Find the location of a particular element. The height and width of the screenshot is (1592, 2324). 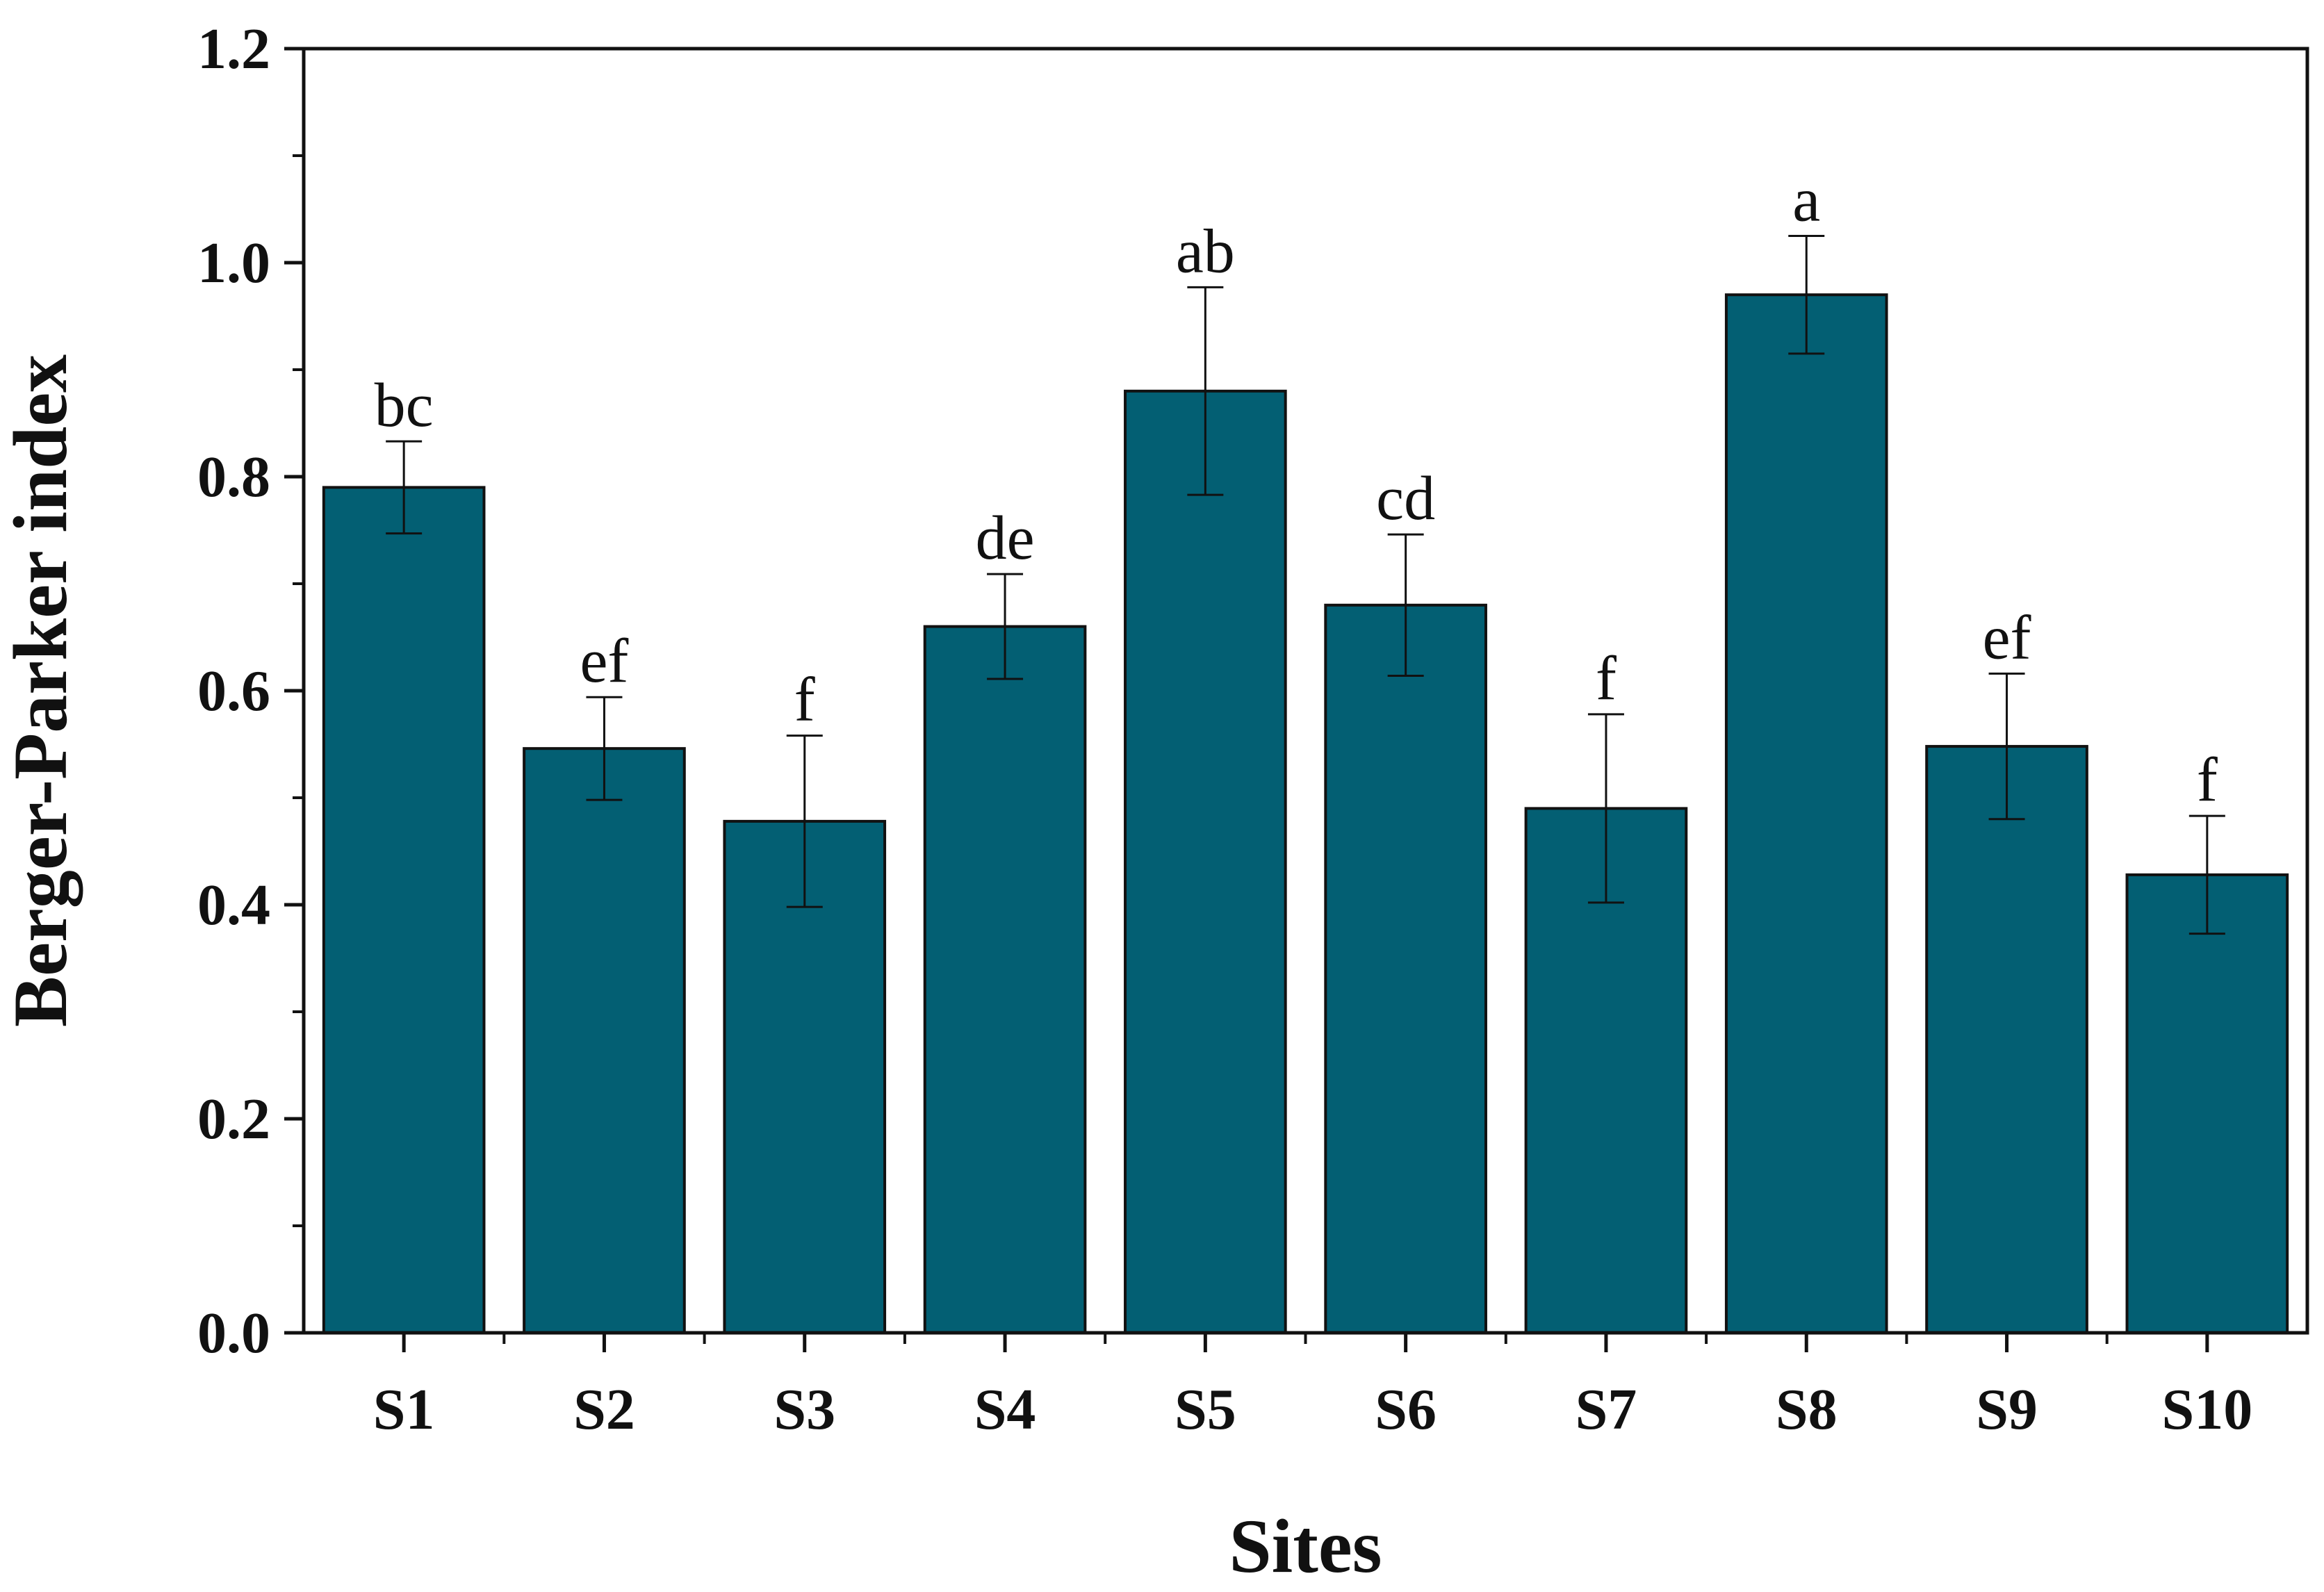

x-tick-label-s3: S3 is located at coordinates (804, 1409).